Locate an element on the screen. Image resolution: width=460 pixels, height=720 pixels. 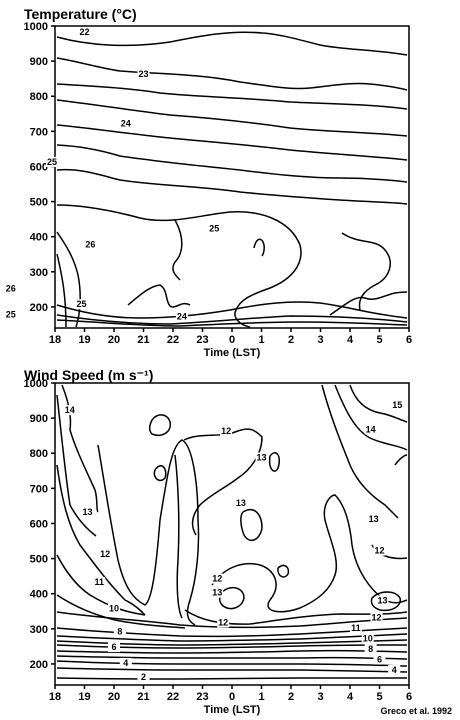
wind-contour-10-left is located at coordinates (121, 611).